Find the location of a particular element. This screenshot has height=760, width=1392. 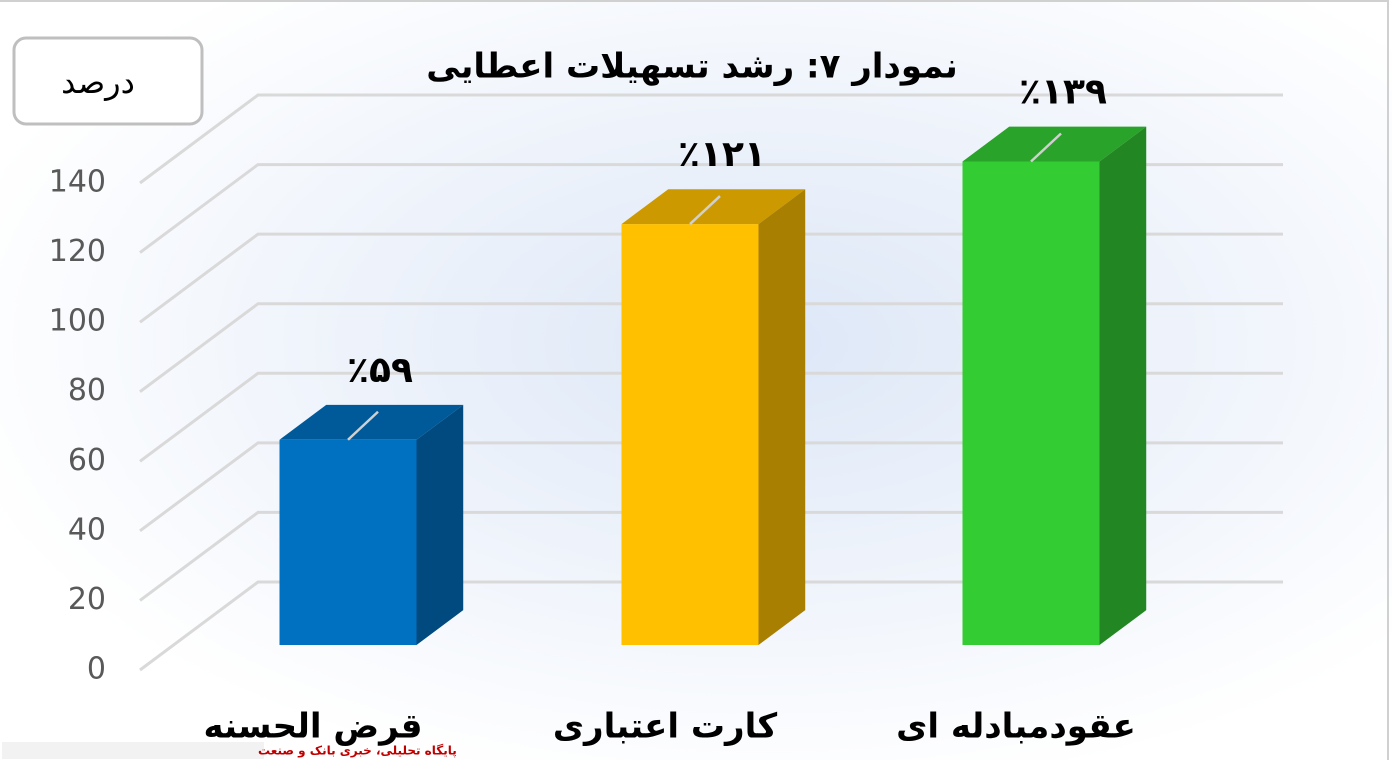

data-label: ٪۵۹ is located at coordinates (380, 370).